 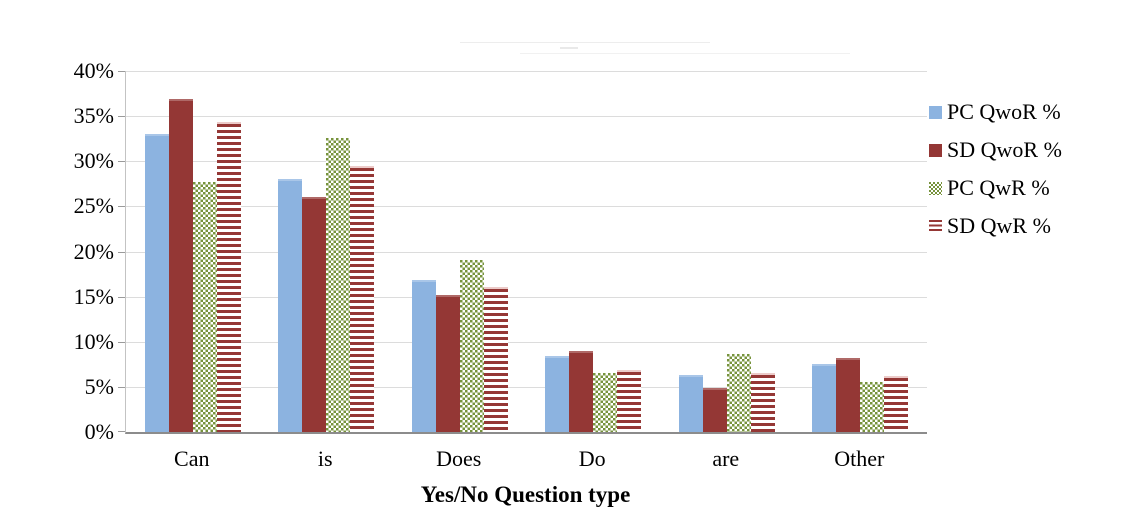 I want to click on y-axis-tick-label: 0%, so click(x=99, y=431).